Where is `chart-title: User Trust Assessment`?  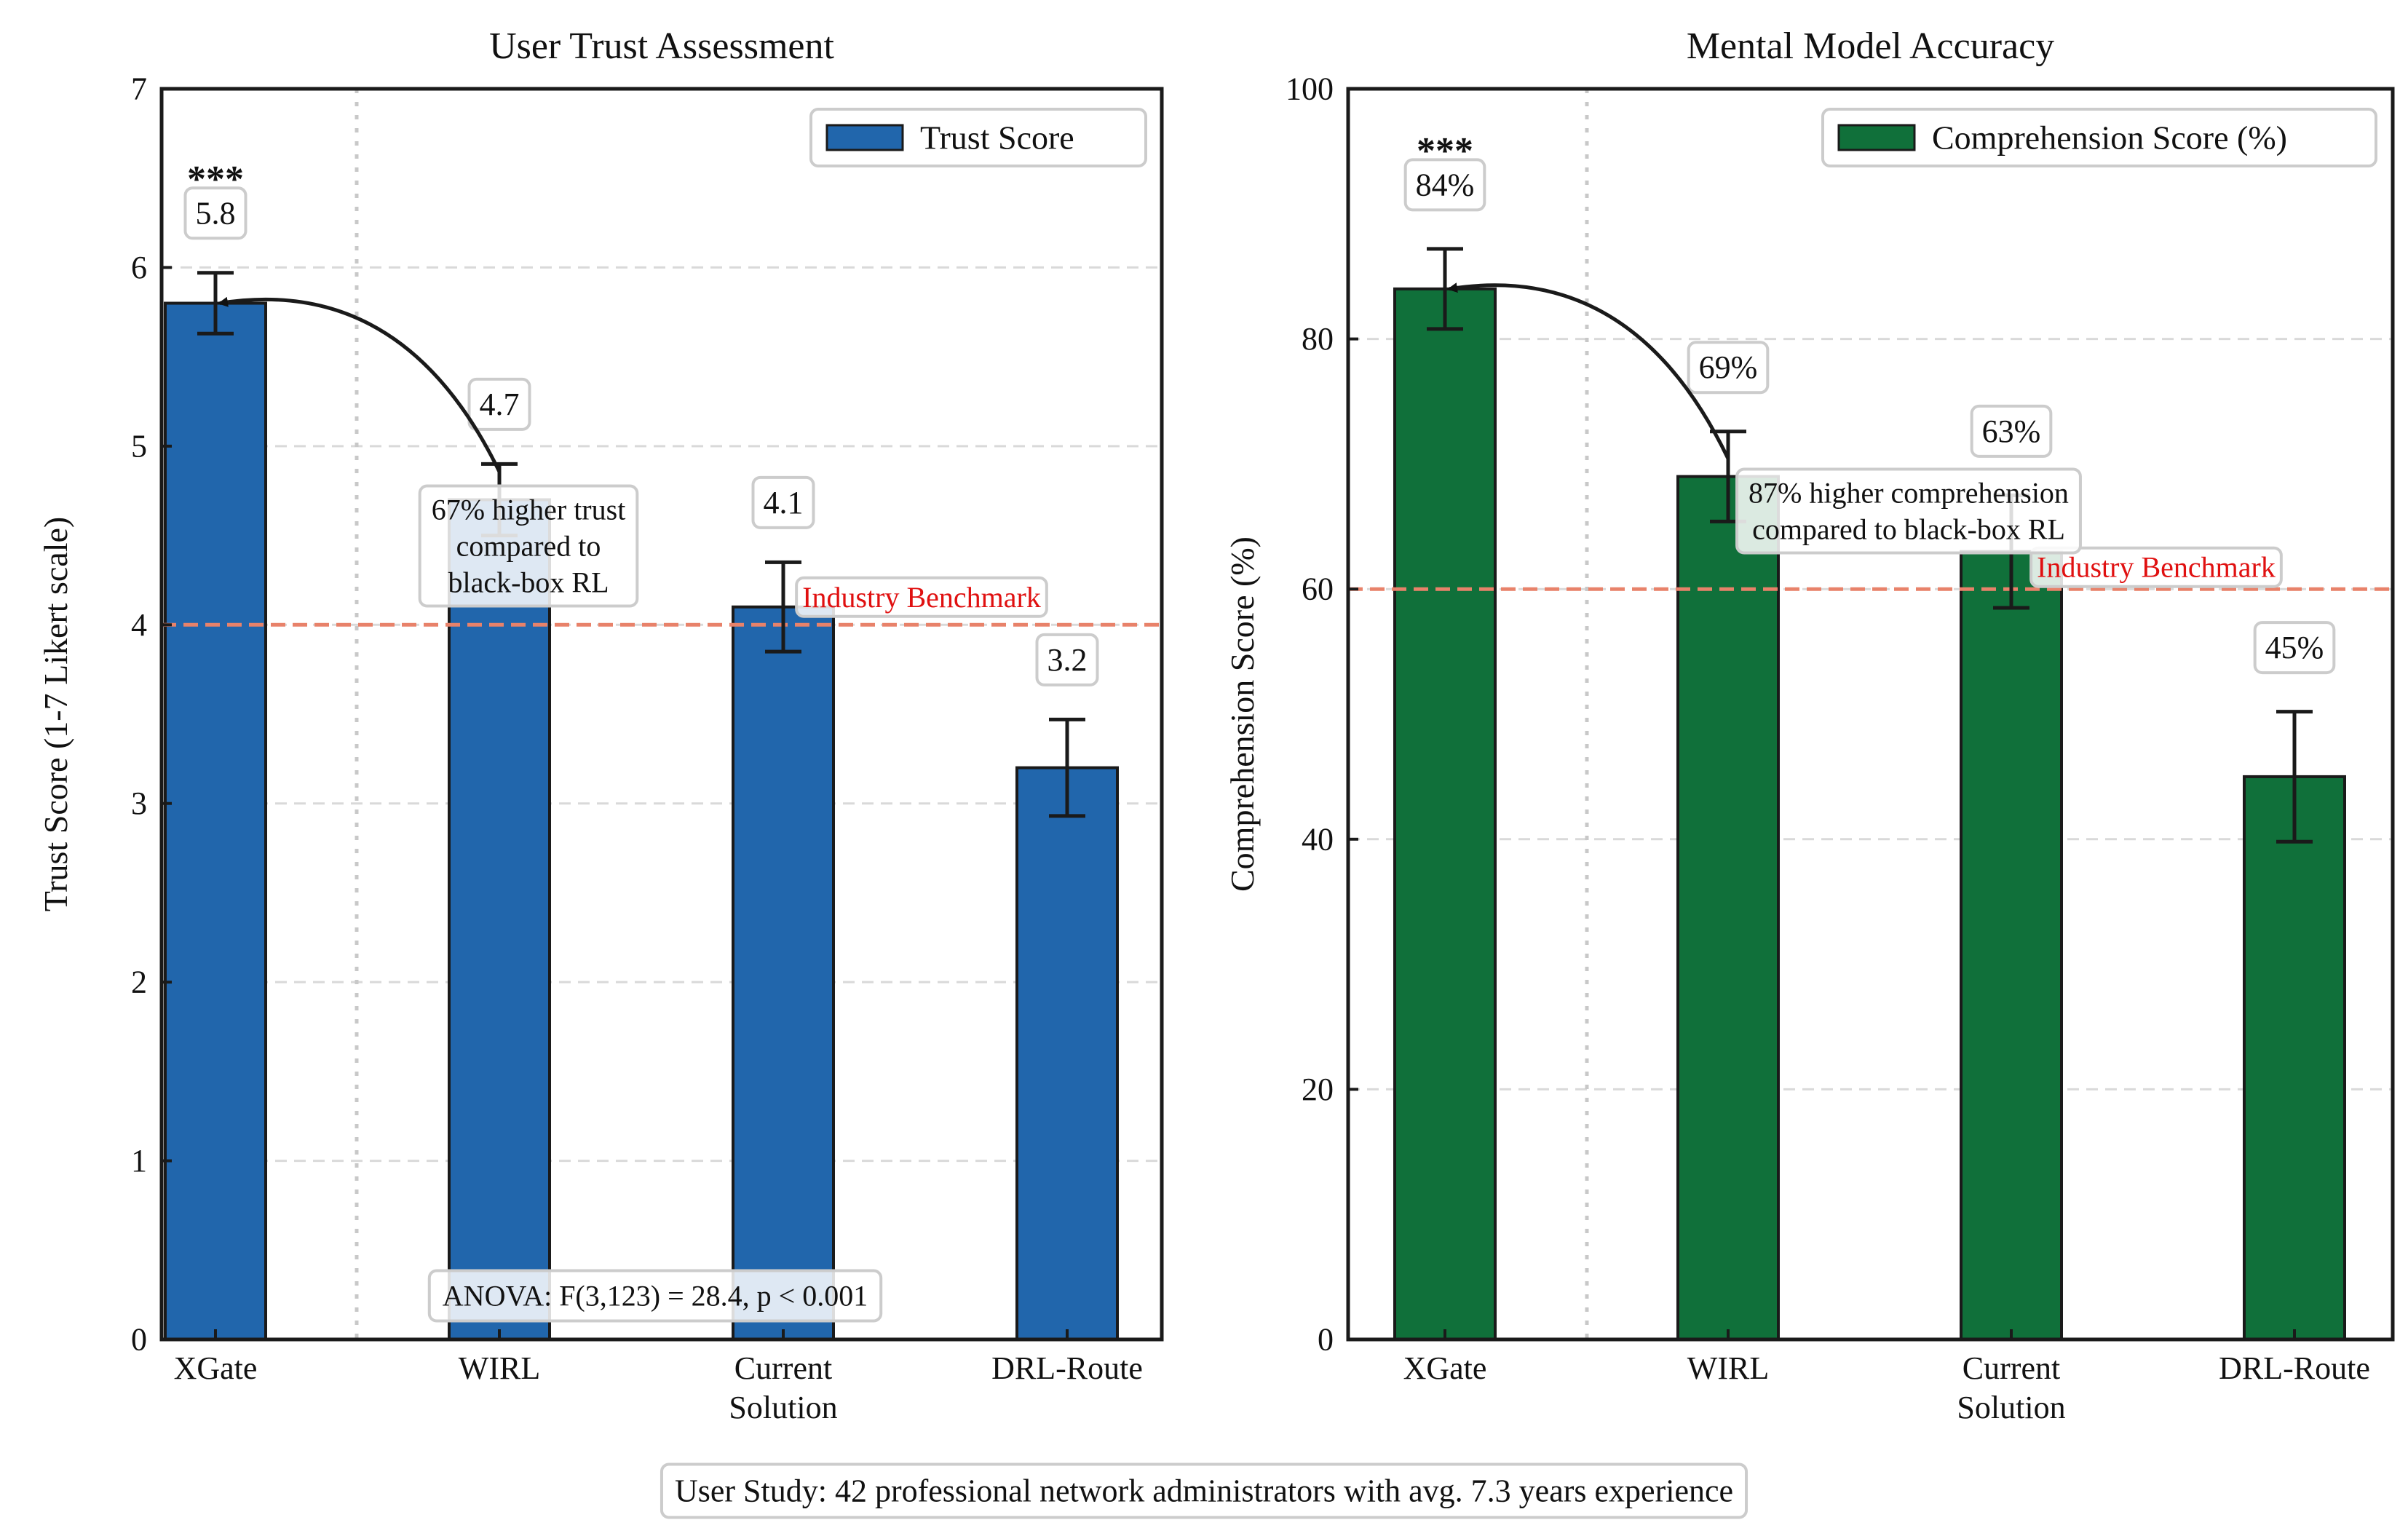
chart-title: User Trust Assessment is located at coordinates (661, 46).